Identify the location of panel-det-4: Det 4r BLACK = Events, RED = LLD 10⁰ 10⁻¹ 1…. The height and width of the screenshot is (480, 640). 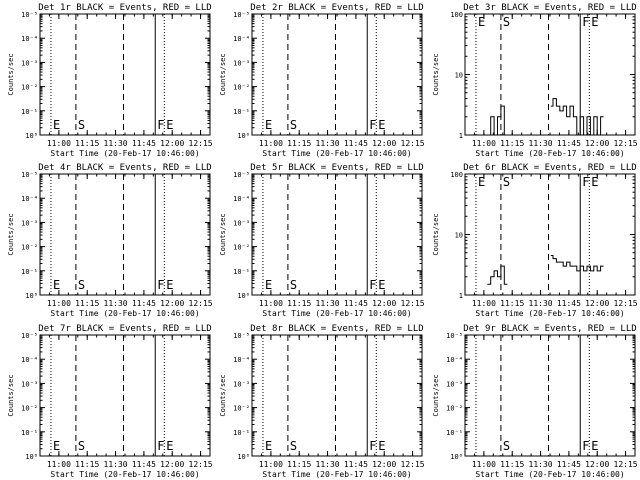
(110, 240).